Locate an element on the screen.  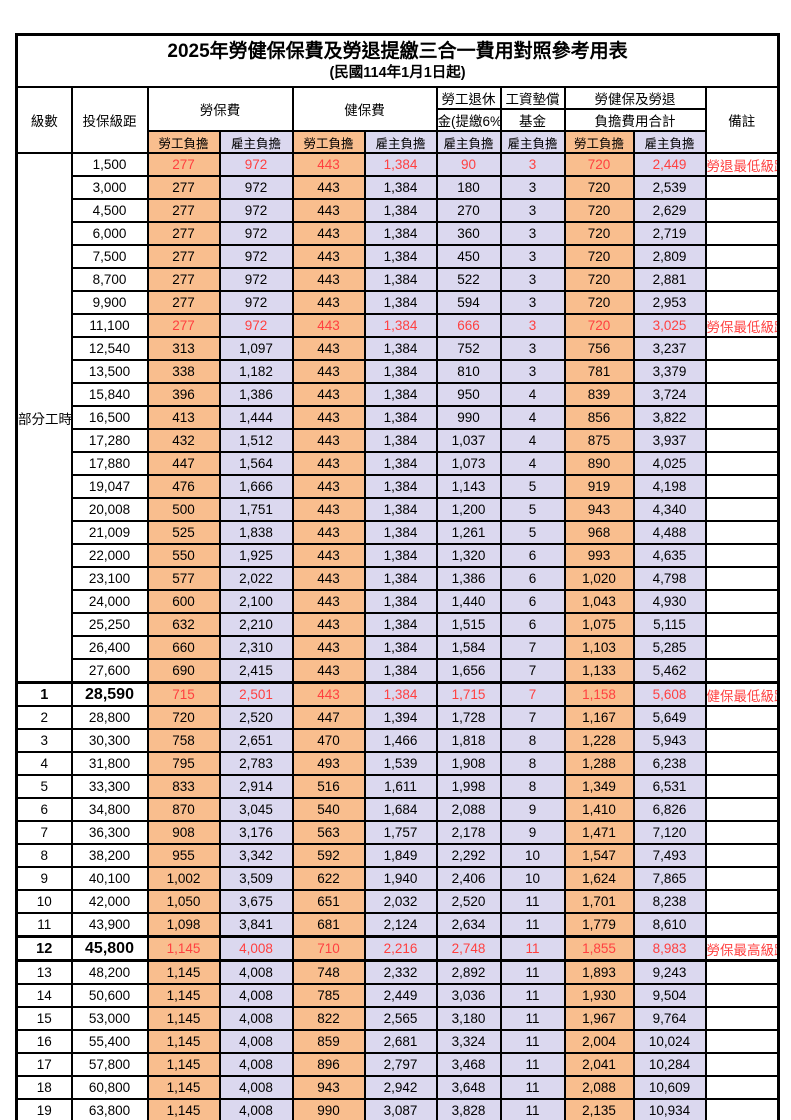
value-cell: 2,415 is located at coordinates (256, 671).